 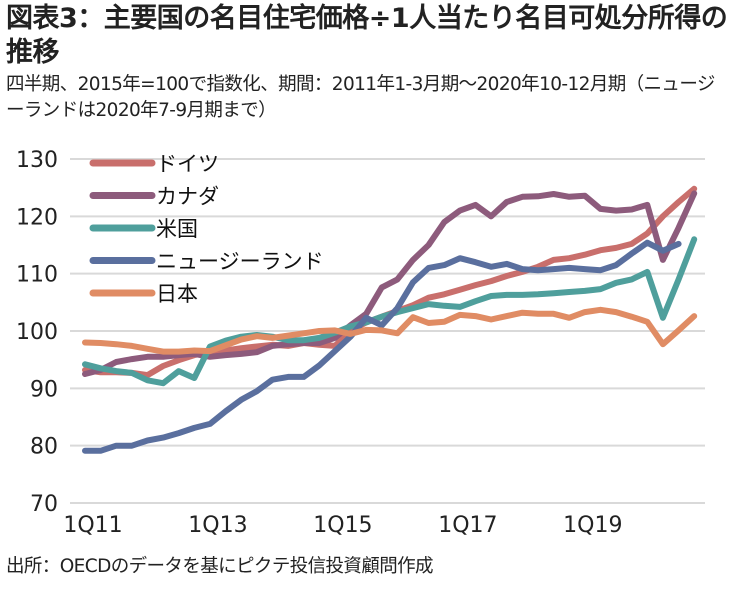 I want to click on y-tick-label: 110, so click(x=37, y=275).